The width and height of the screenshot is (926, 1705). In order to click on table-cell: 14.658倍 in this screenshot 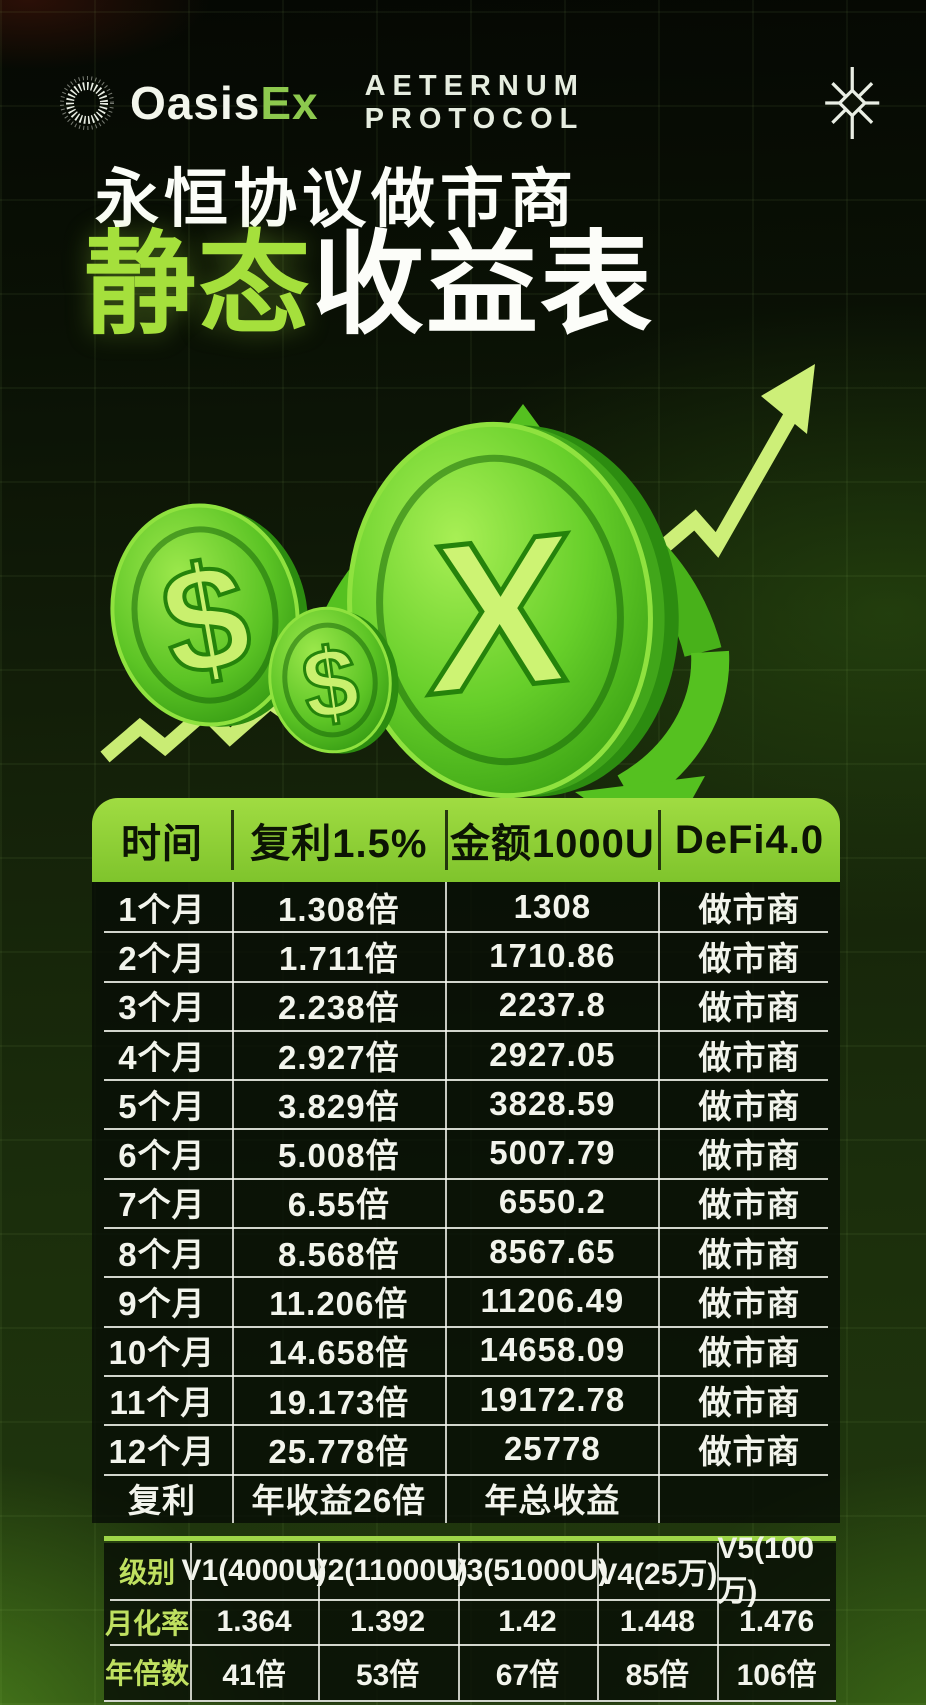, I will do `click(339, 1353)`.